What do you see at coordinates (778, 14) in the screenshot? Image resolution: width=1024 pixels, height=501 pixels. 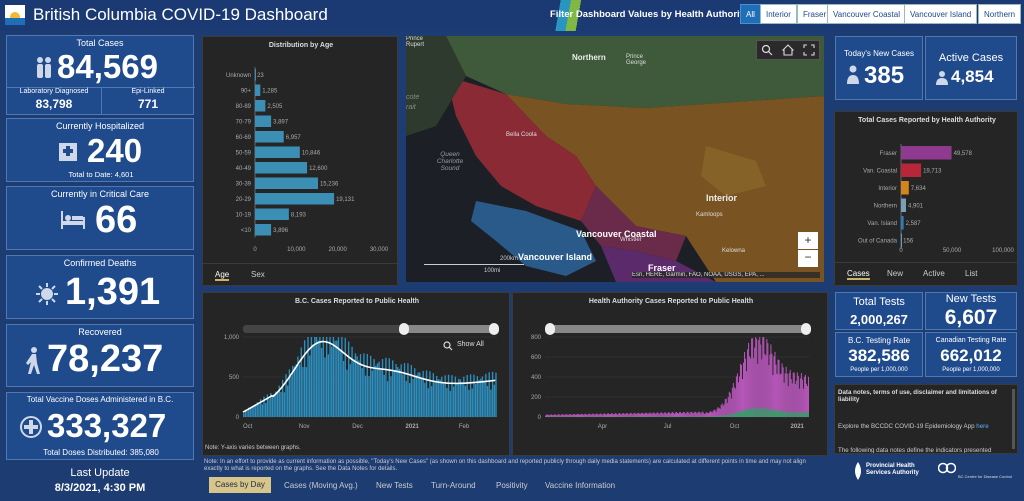 I see `filter-interior-button: Interior` at bounding box center [778, 14].